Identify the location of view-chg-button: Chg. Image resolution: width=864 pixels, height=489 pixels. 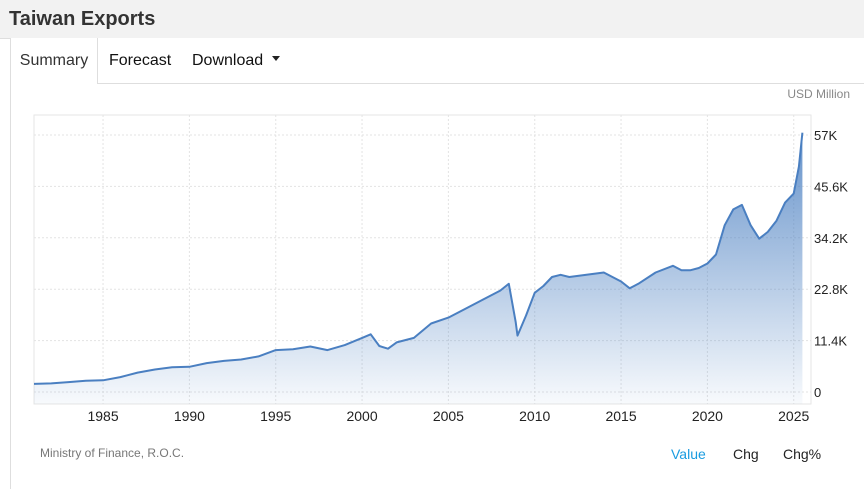
(746, 454).